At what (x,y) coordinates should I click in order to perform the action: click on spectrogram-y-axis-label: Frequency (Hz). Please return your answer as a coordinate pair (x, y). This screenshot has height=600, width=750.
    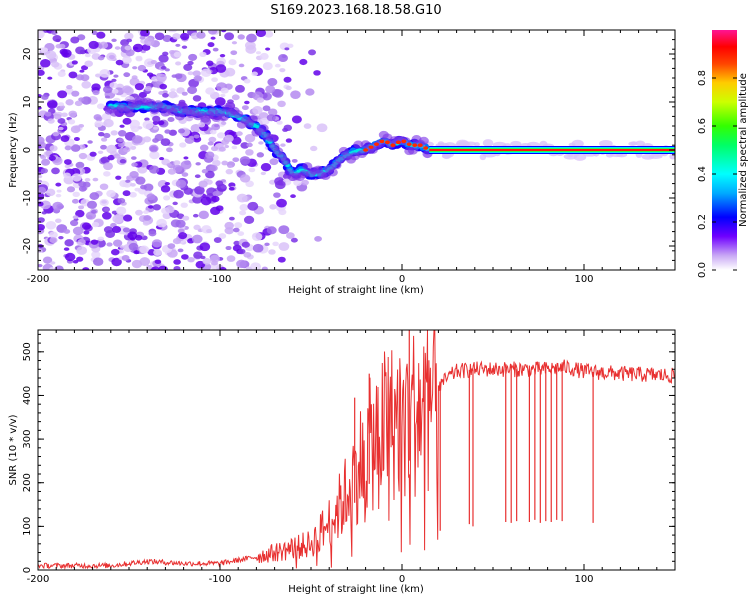
    Looking at the image, I should click on (13, 150).